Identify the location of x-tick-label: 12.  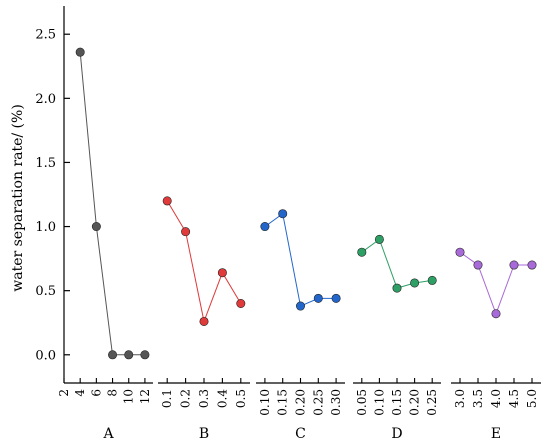
(145, 396).